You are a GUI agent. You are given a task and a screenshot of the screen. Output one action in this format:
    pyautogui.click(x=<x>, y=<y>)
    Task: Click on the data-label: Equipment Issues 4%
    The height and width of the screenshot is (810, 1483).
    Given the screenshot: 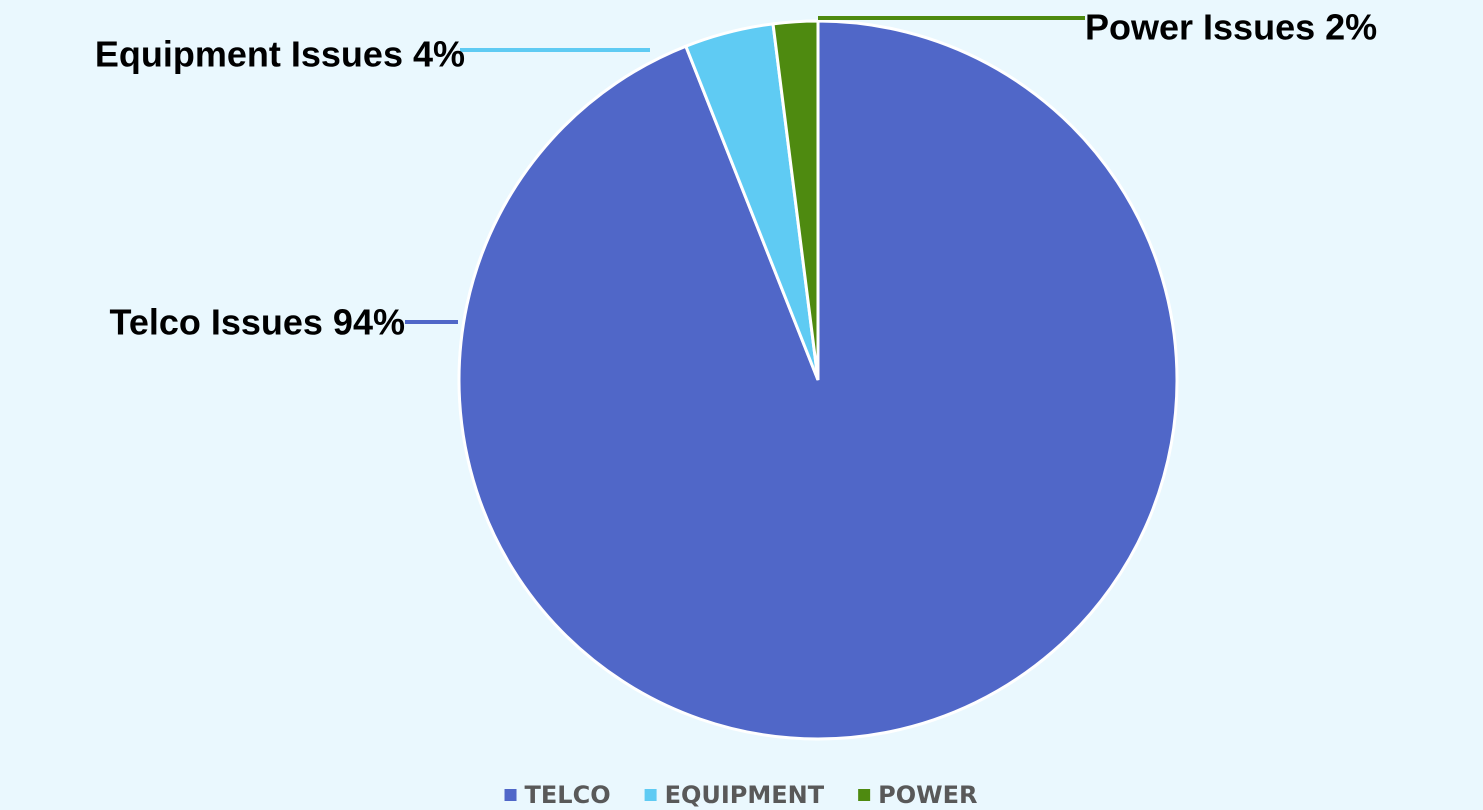 What is the action you would take?
    pyautogui.click(x=280, y=54)
    